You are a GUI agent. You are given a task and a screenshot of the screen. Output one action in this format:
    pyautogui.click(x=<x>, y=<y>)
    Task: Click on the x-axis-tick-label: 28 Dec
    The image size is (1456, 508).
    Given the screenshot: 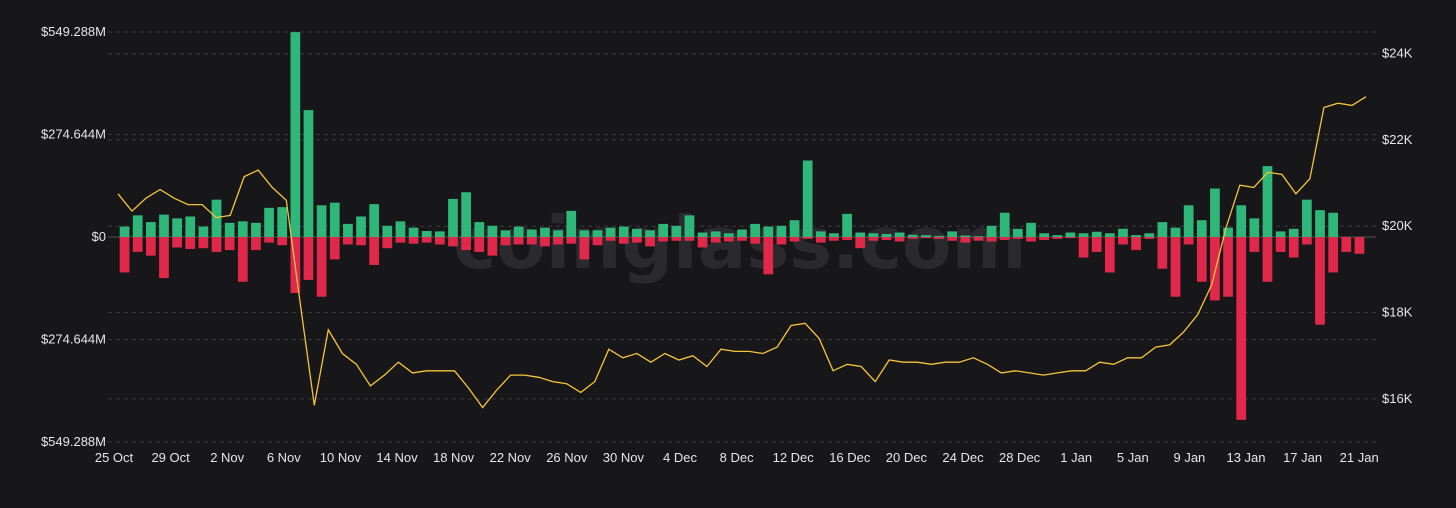 What is the action you would take?
    pyautogui.click(x=1020, y=457)
    